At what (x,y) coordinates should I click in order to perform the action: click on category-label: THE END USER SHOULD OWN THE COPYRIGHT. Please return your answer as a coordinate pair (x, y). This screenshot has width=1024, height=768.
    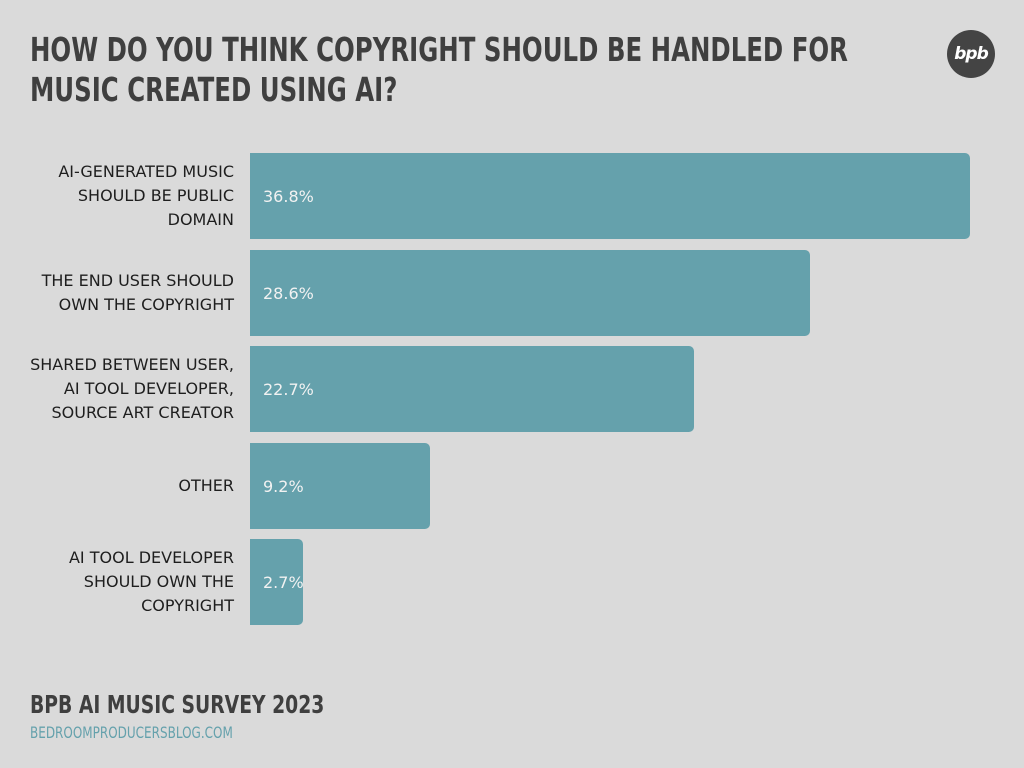
    Looking at the image, I should click on (137, 292).